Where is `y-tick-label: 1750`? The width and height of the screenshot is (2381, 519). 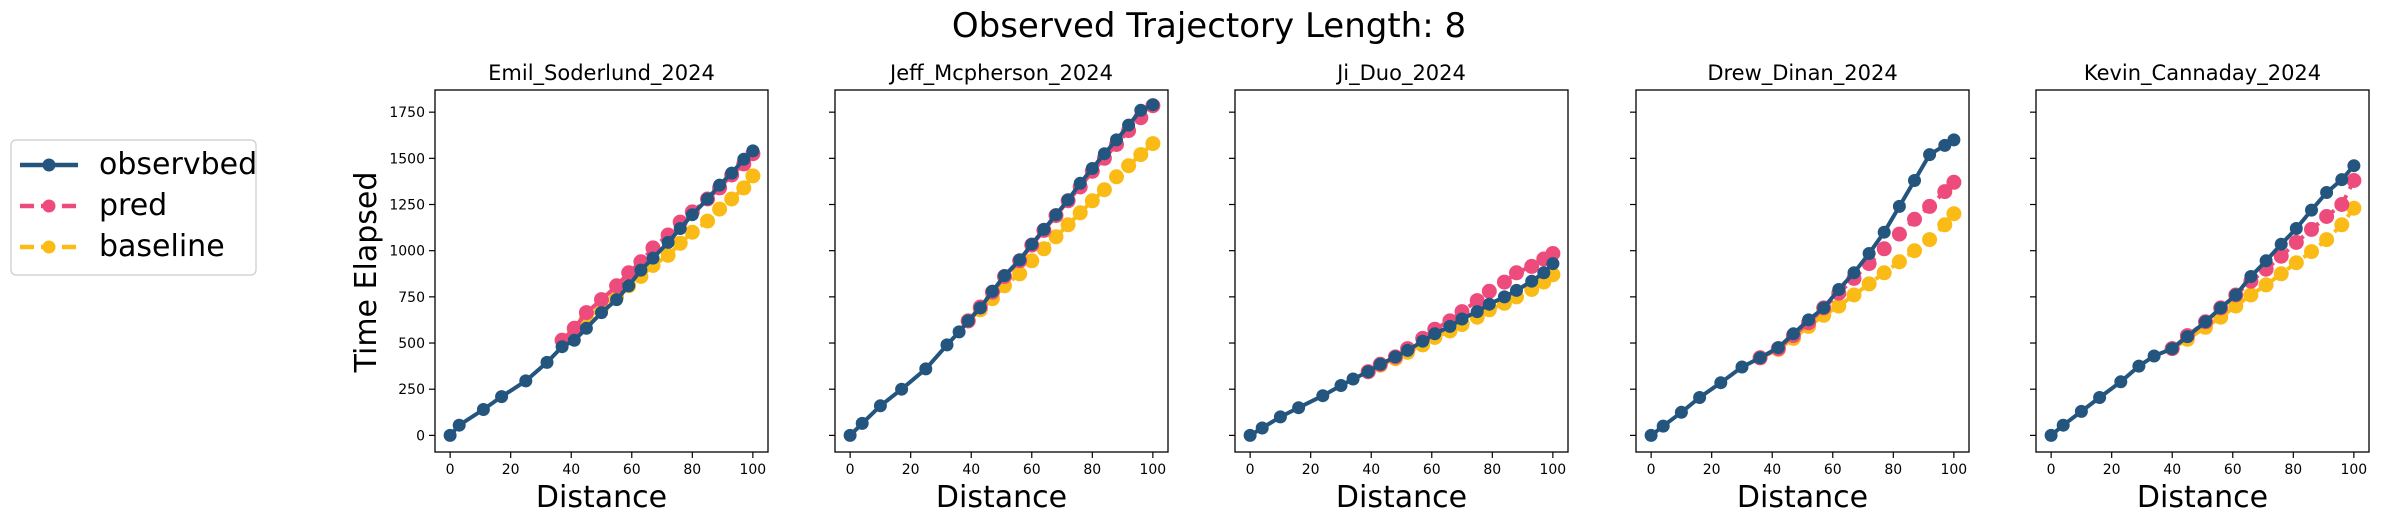
y-tick-label: 1750 is located at coordinates (407, 113).